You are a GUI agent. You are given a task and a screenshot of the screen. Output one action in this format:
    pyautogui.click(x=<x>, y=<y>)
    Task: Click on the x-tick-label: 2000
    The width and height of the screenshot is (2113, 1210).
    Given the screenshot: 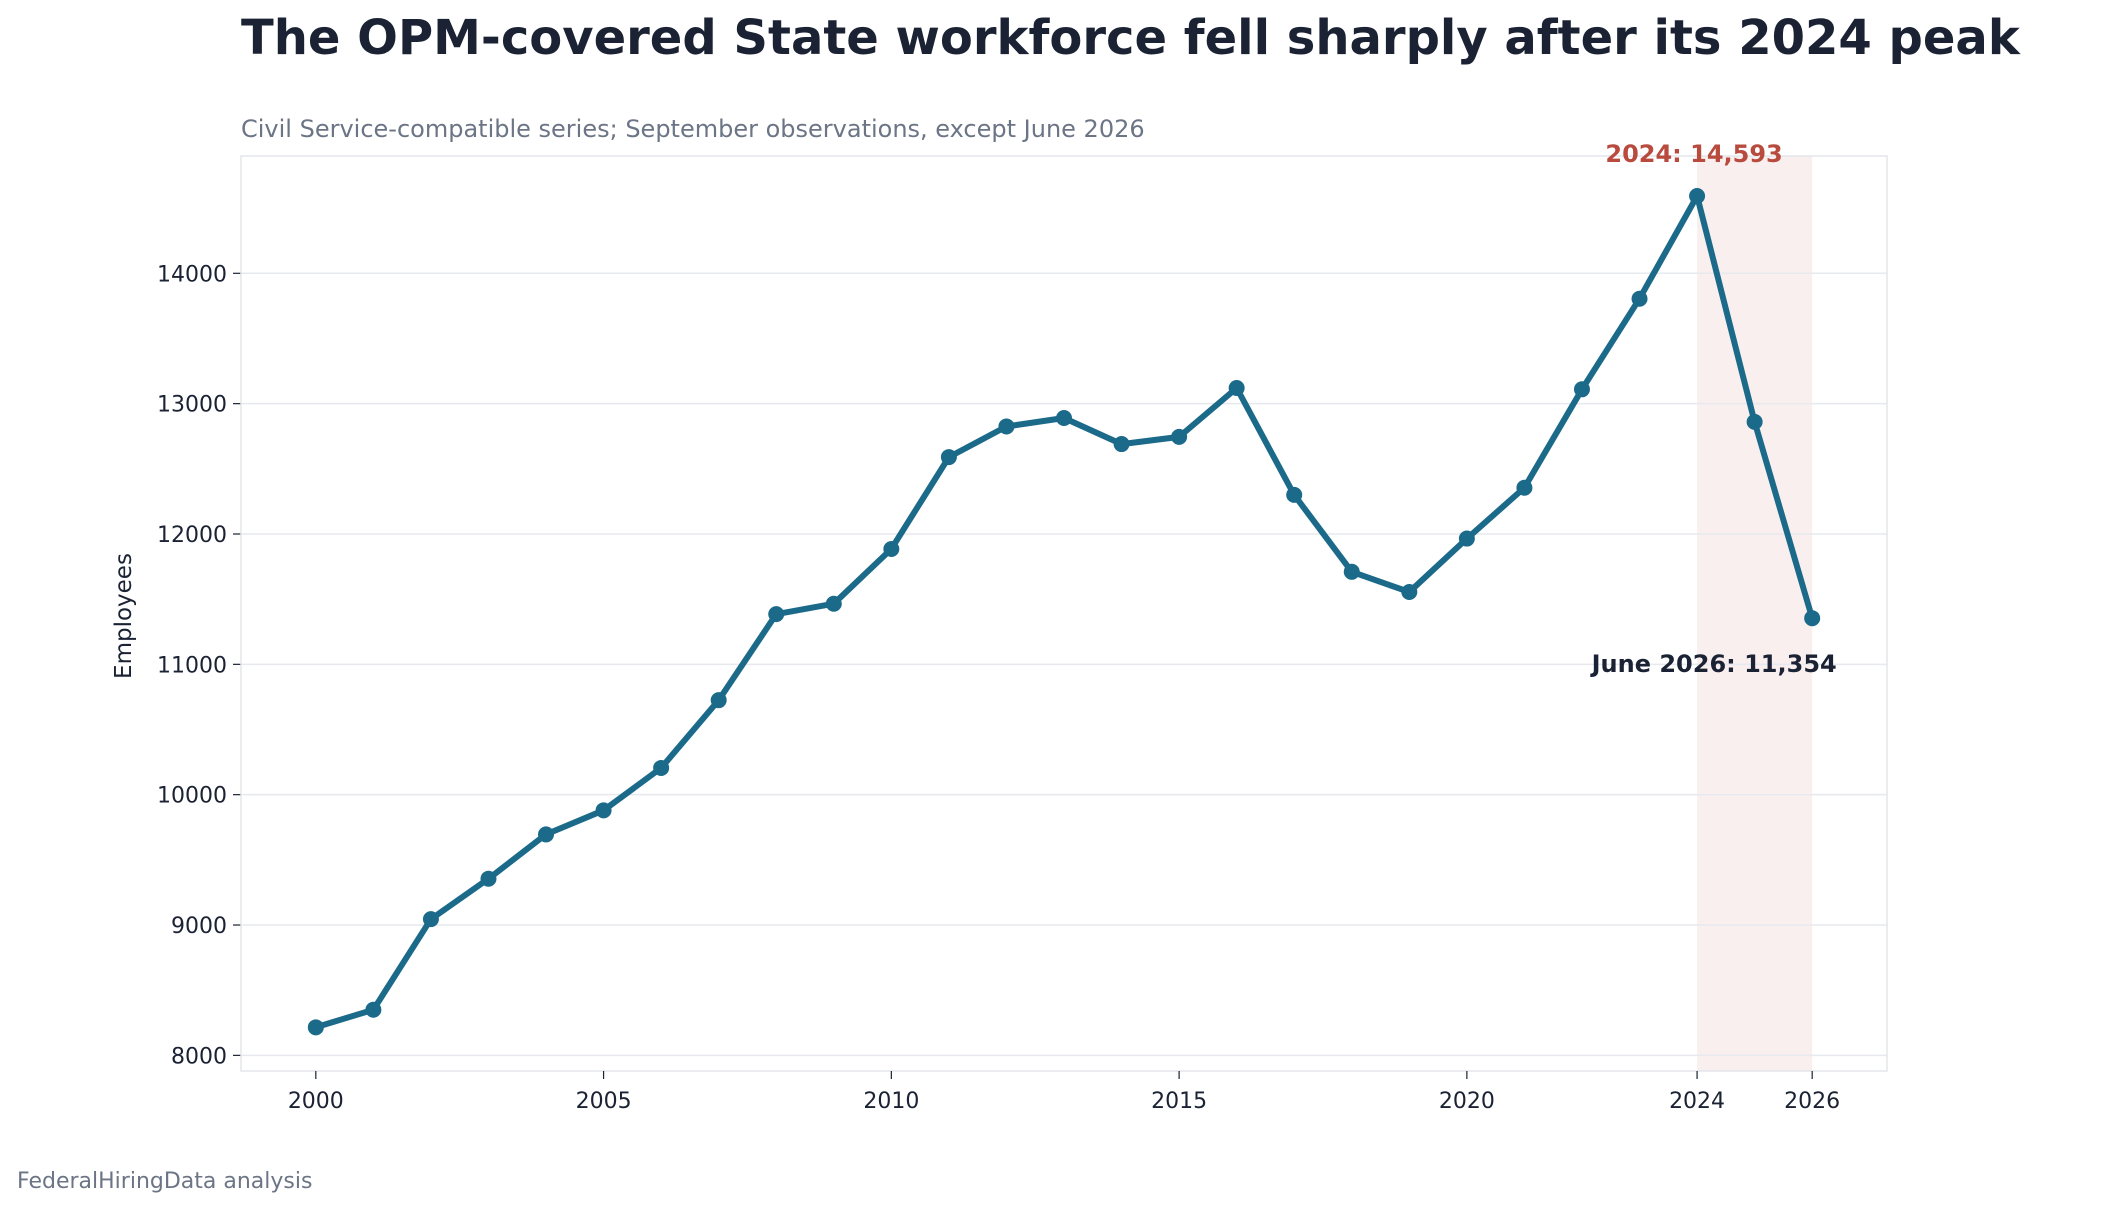 What is the action you would take?
    pyautogui.click(x=316, y=1101)
    